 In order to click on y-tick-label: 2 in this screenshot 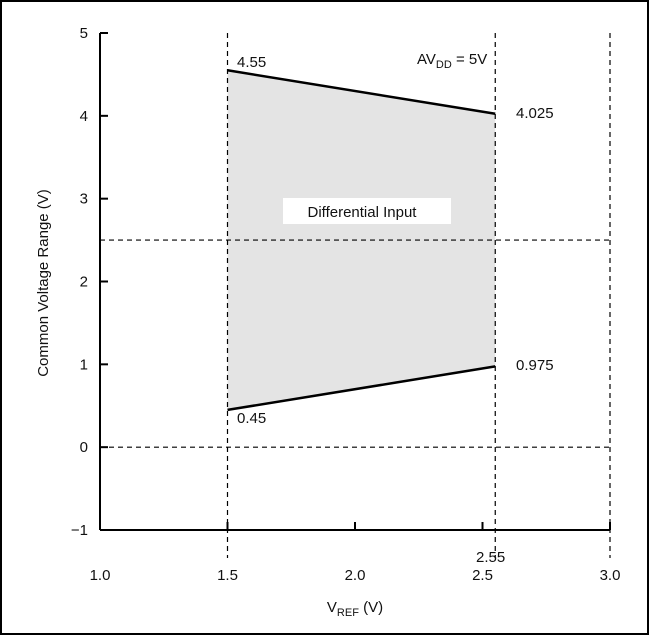, I will do `click(84, 282)`.